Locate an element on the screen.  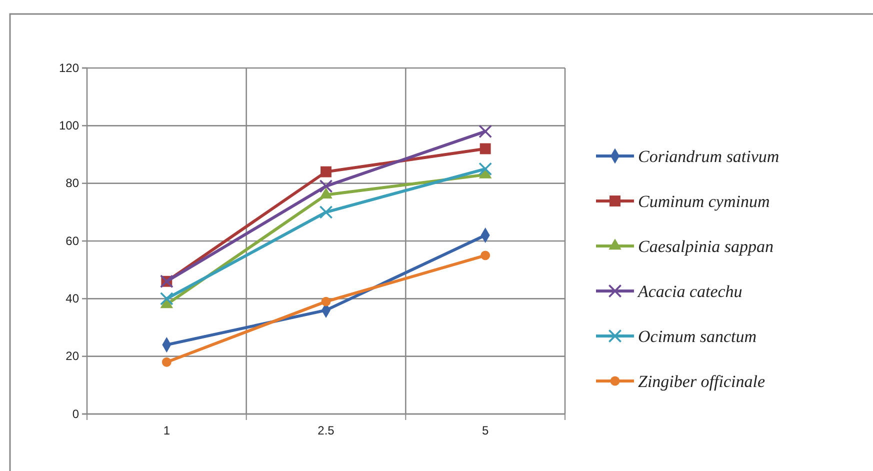
y-tick-label: 120 is located at coordinates (69, 67).